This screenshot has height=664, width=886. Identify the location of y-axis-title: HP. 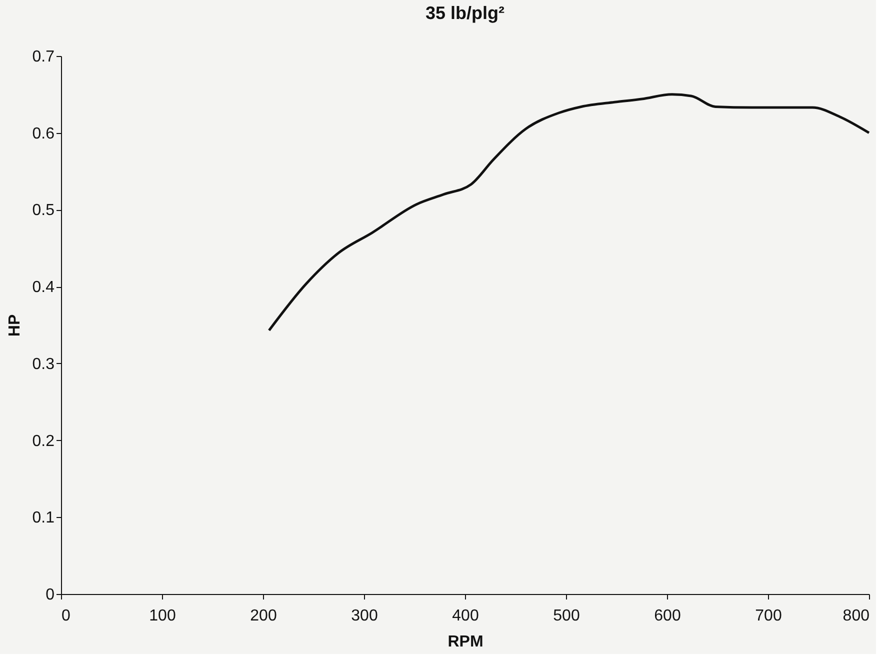
(15, 325).